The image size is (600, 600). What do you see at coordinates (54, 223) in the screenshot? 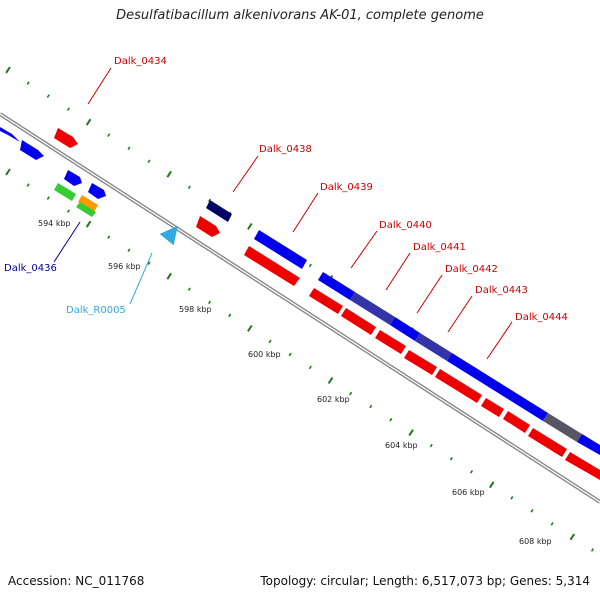
I see `scale-label: 594 kbp` at bounding box center [54, 223].